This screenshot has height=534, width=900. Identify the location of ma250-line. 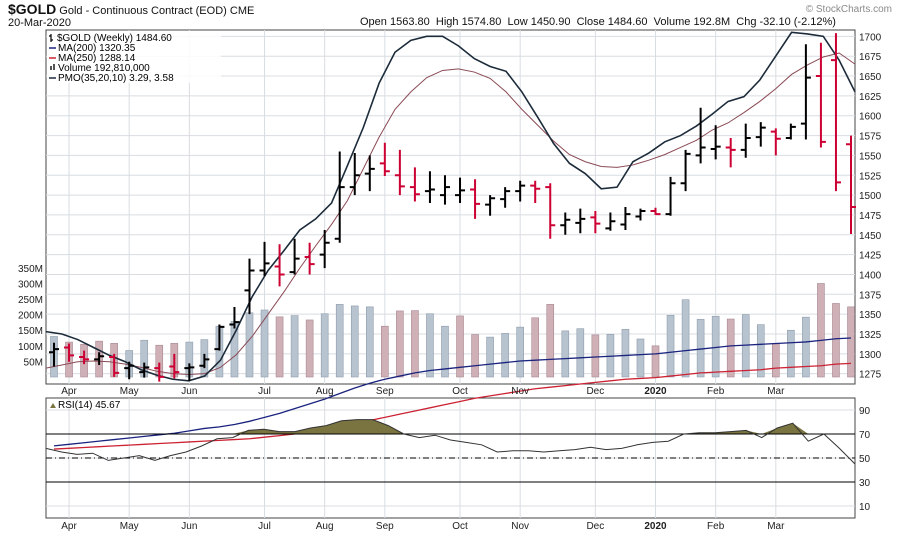
(452, 406).